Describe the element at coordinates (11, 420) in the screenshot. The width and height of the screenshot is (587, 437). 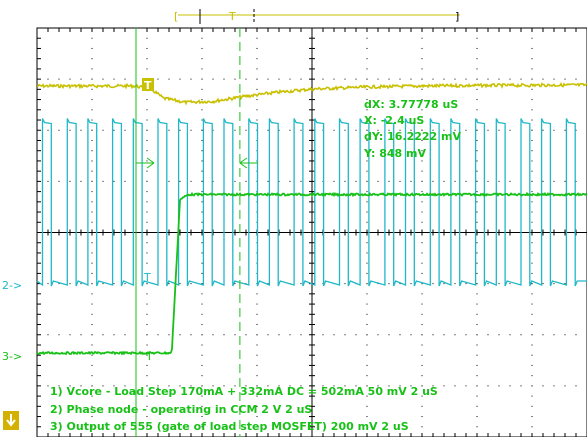
I see `down-arrow-icon` at that location.